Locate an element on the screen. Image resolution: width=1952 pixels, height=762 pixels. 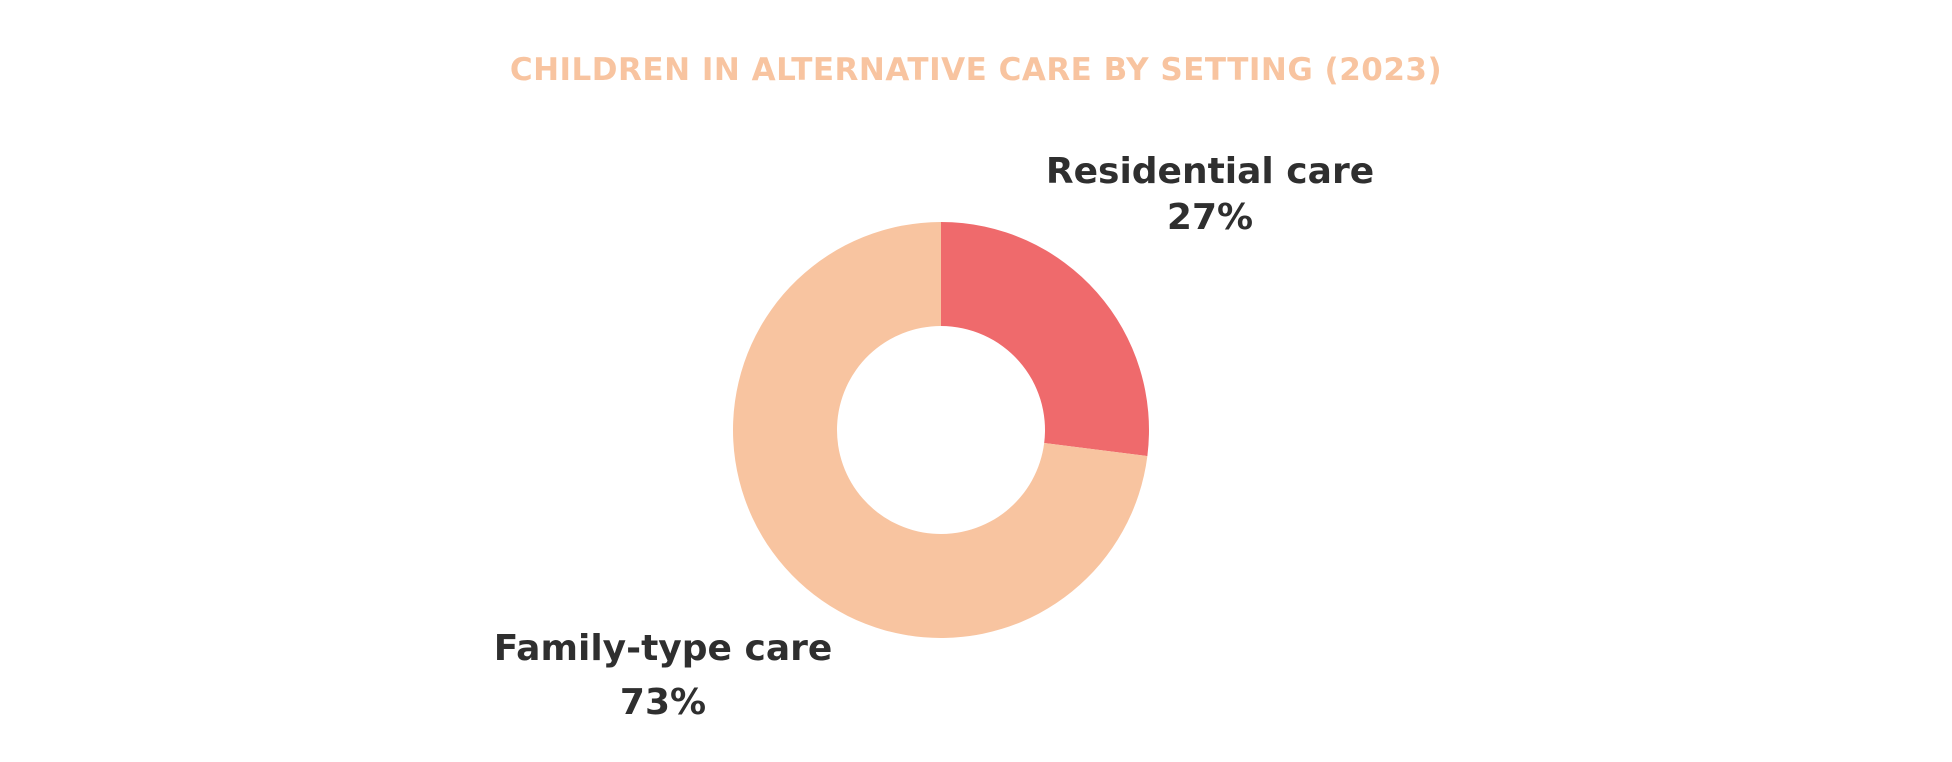
slice-label-family-name: Family-type care is located at coordinates (663, 648).